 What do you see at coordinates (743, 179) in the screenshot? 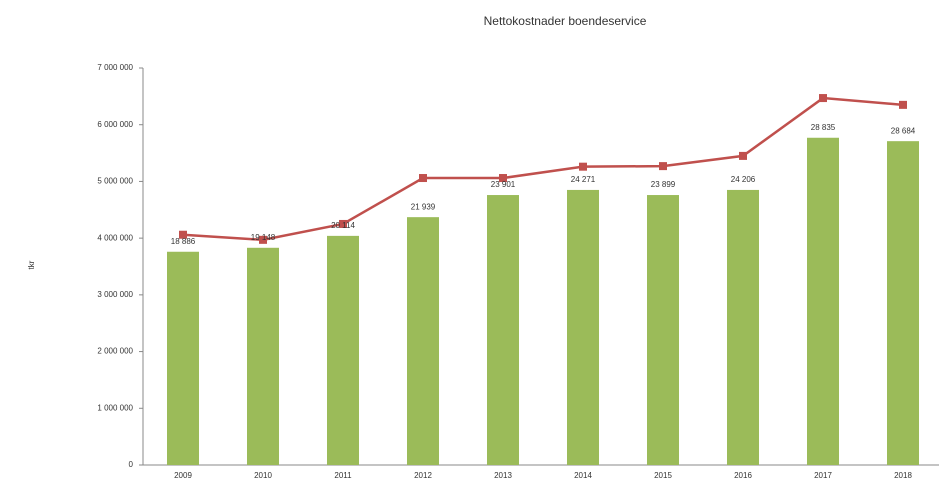
I see `annotation: 24 206` at bounding box center [743, 179].